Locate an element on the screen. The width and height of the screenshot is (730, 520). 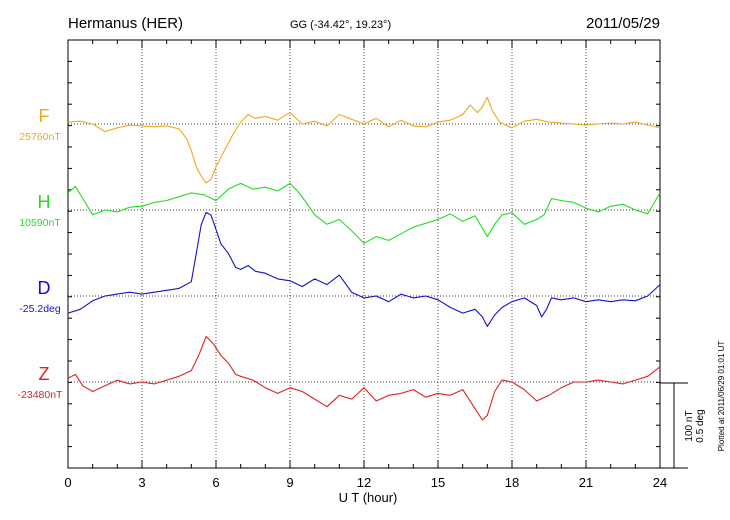
x-tick-label-12: 12 is located at coordinates (364, 482).